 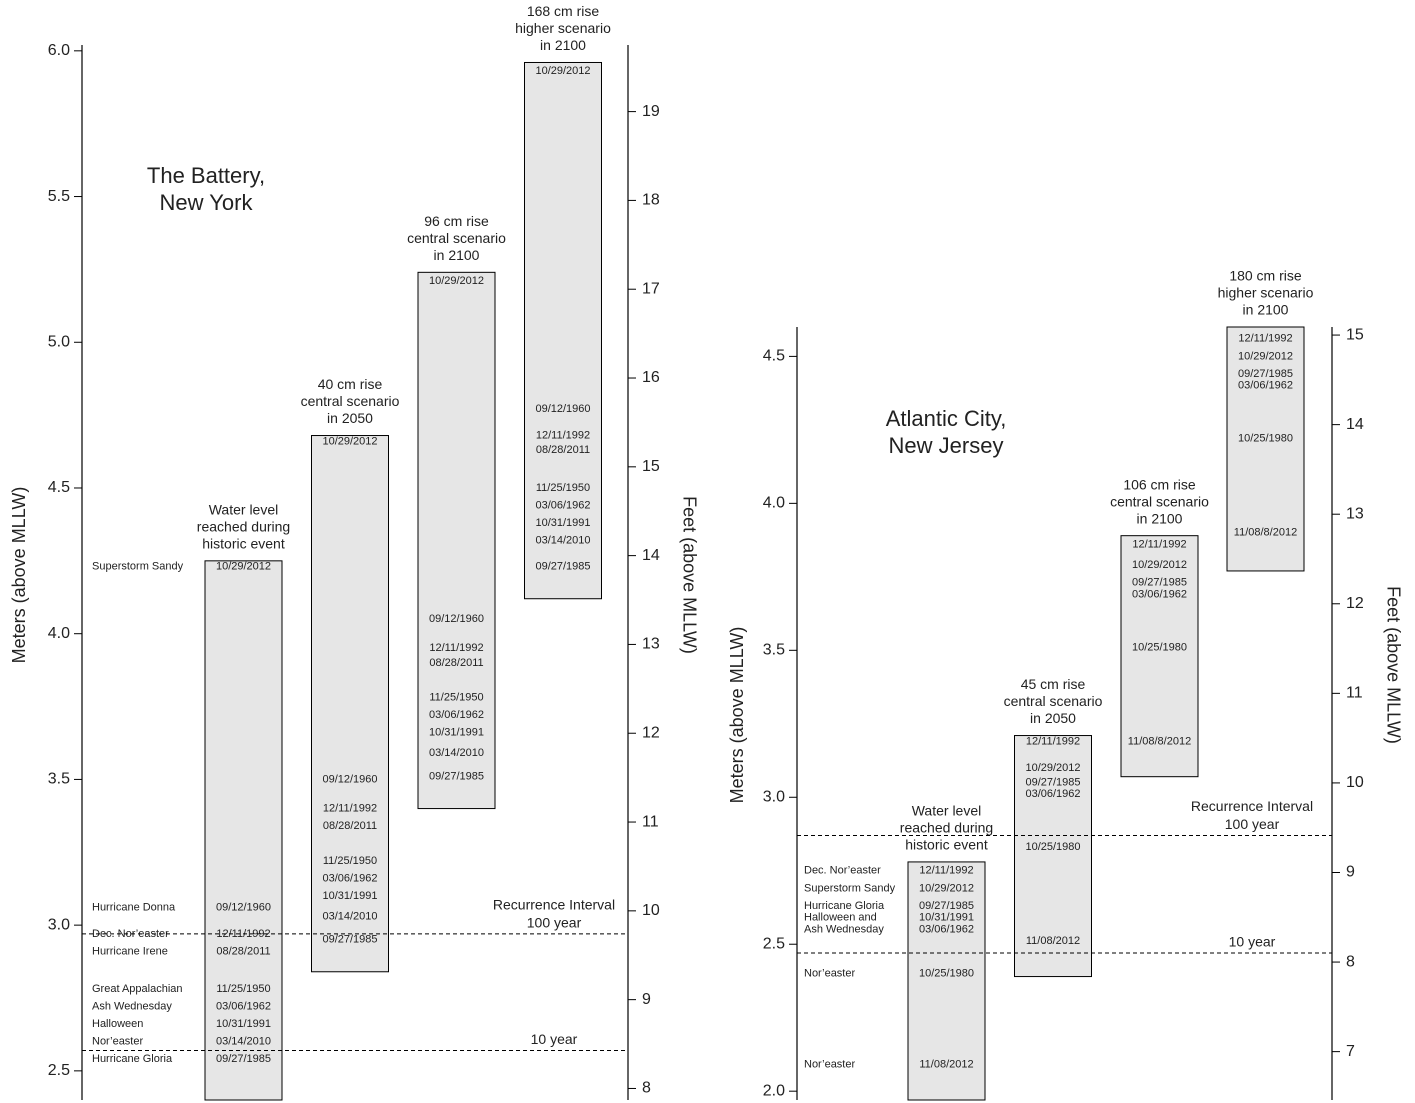 I want to click on chart-title: Atlantic City,, so click(x=946, y=418).